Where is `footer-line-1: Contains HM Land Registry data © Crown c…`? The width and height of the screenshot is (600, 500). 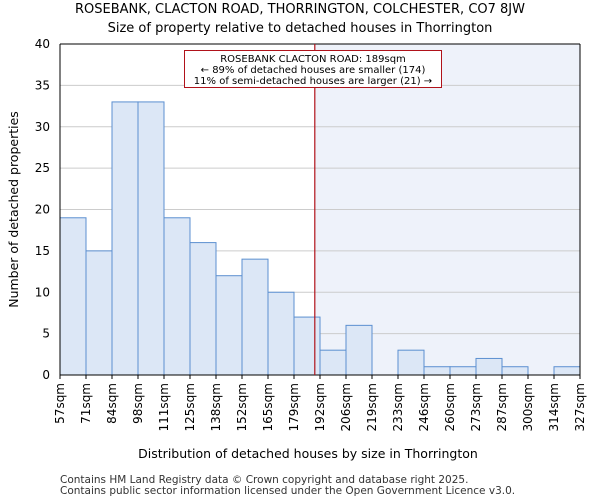
footer-line-1: Contains HM Land Registry data © Crown c… is located at coordinates (264, 480).